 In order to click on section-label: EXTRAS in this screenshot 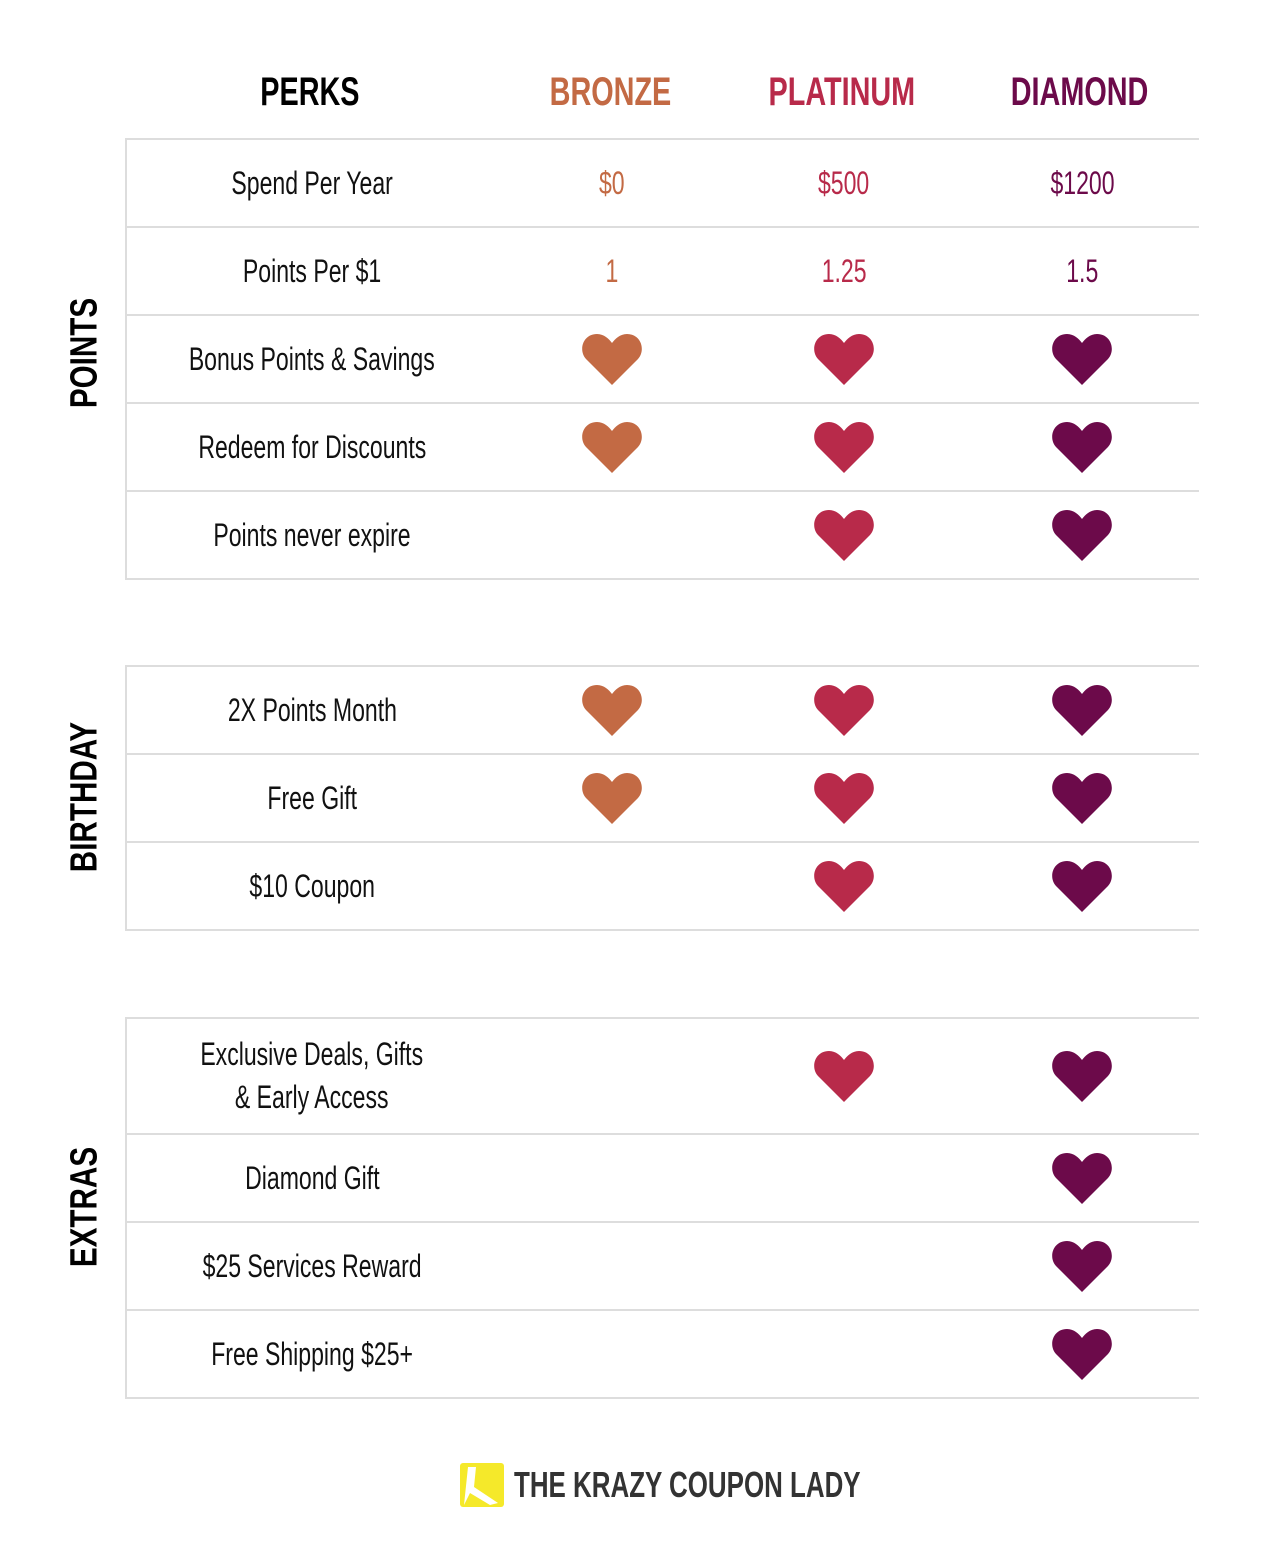, I will do `click(84, 1207)`.